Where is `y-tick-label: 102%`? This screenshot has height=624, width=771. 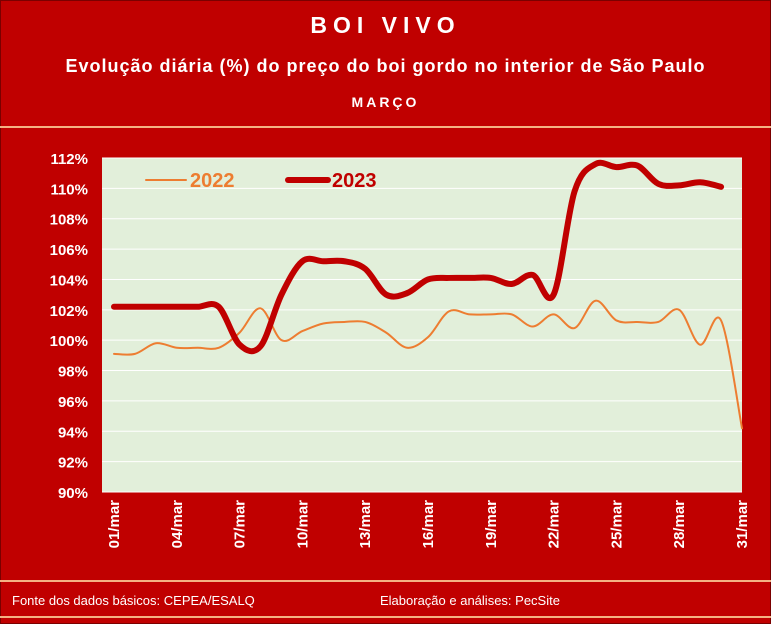 y-tick-label: 102% is located at coordinates (69, 311).